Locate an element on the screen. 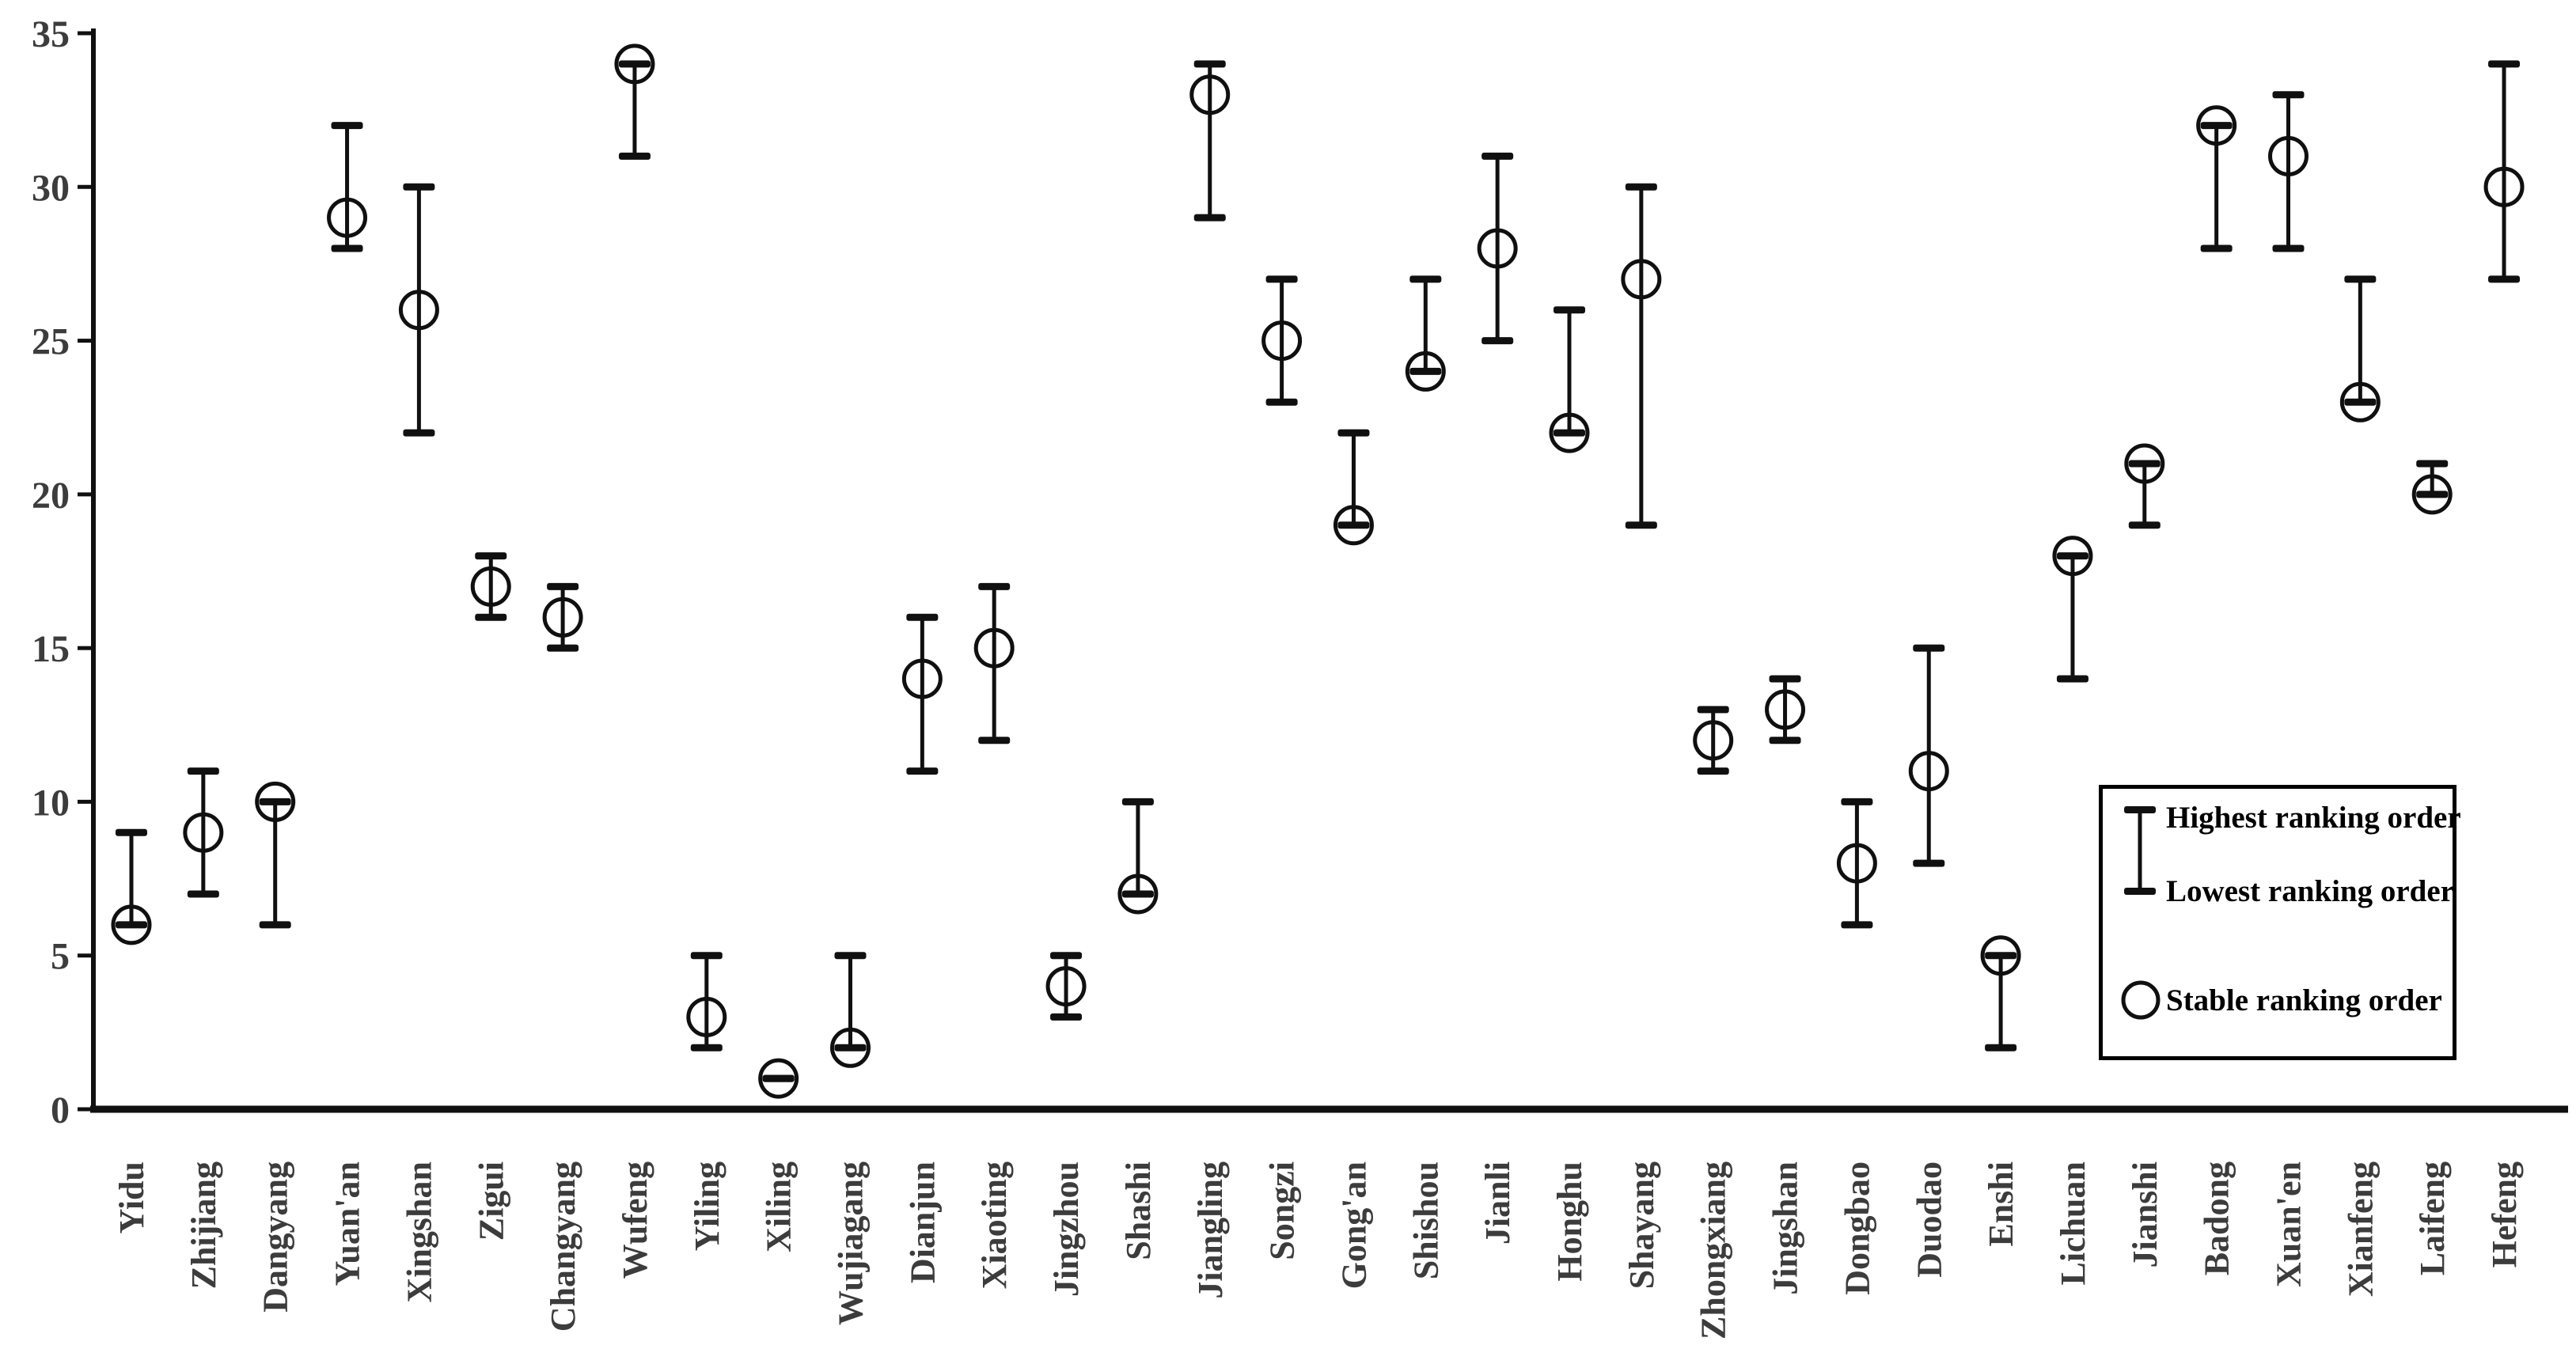 The image size is (2576, 1364). x-tick-label: Zigui is located at coordinates (491, 1201).